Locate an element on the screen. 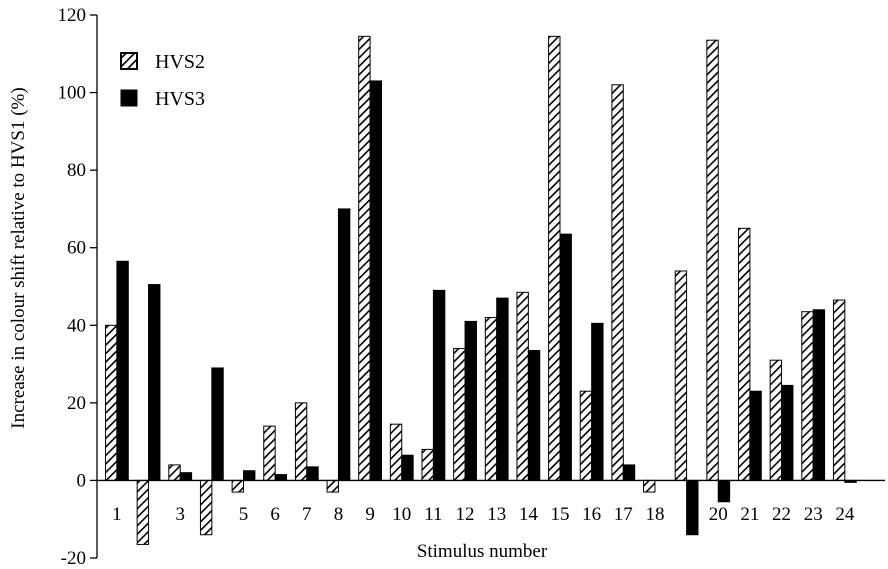  x-tick-label: 16 is located at coordinates (591, 514).